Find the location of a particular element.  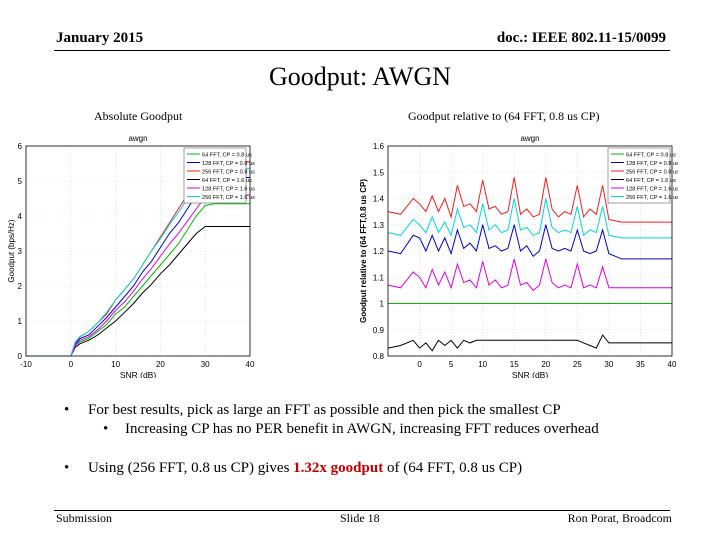

y-tick-label: 1.6 is located at coordinates (379, 146).